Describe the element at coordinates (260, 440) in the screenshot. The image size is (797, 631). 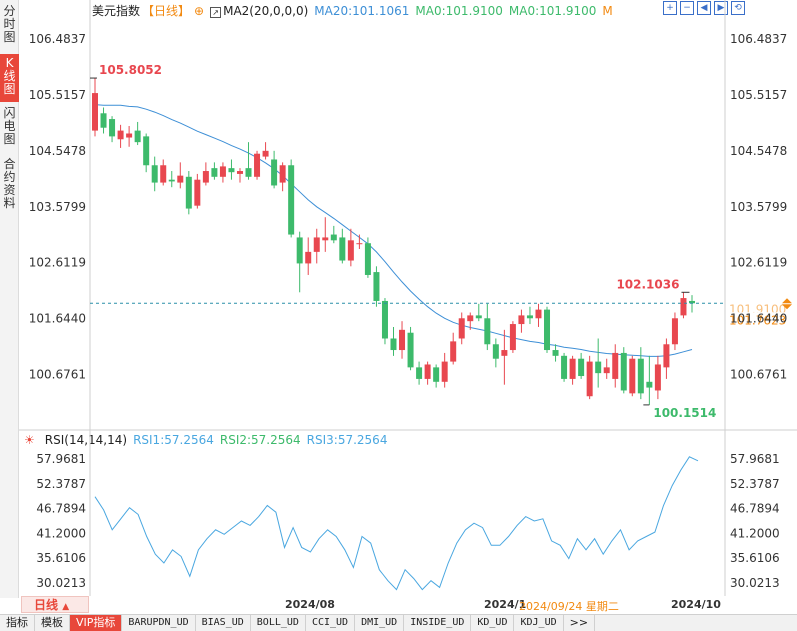
I see `rsi2-value: RSI2:57.2564` at that location.